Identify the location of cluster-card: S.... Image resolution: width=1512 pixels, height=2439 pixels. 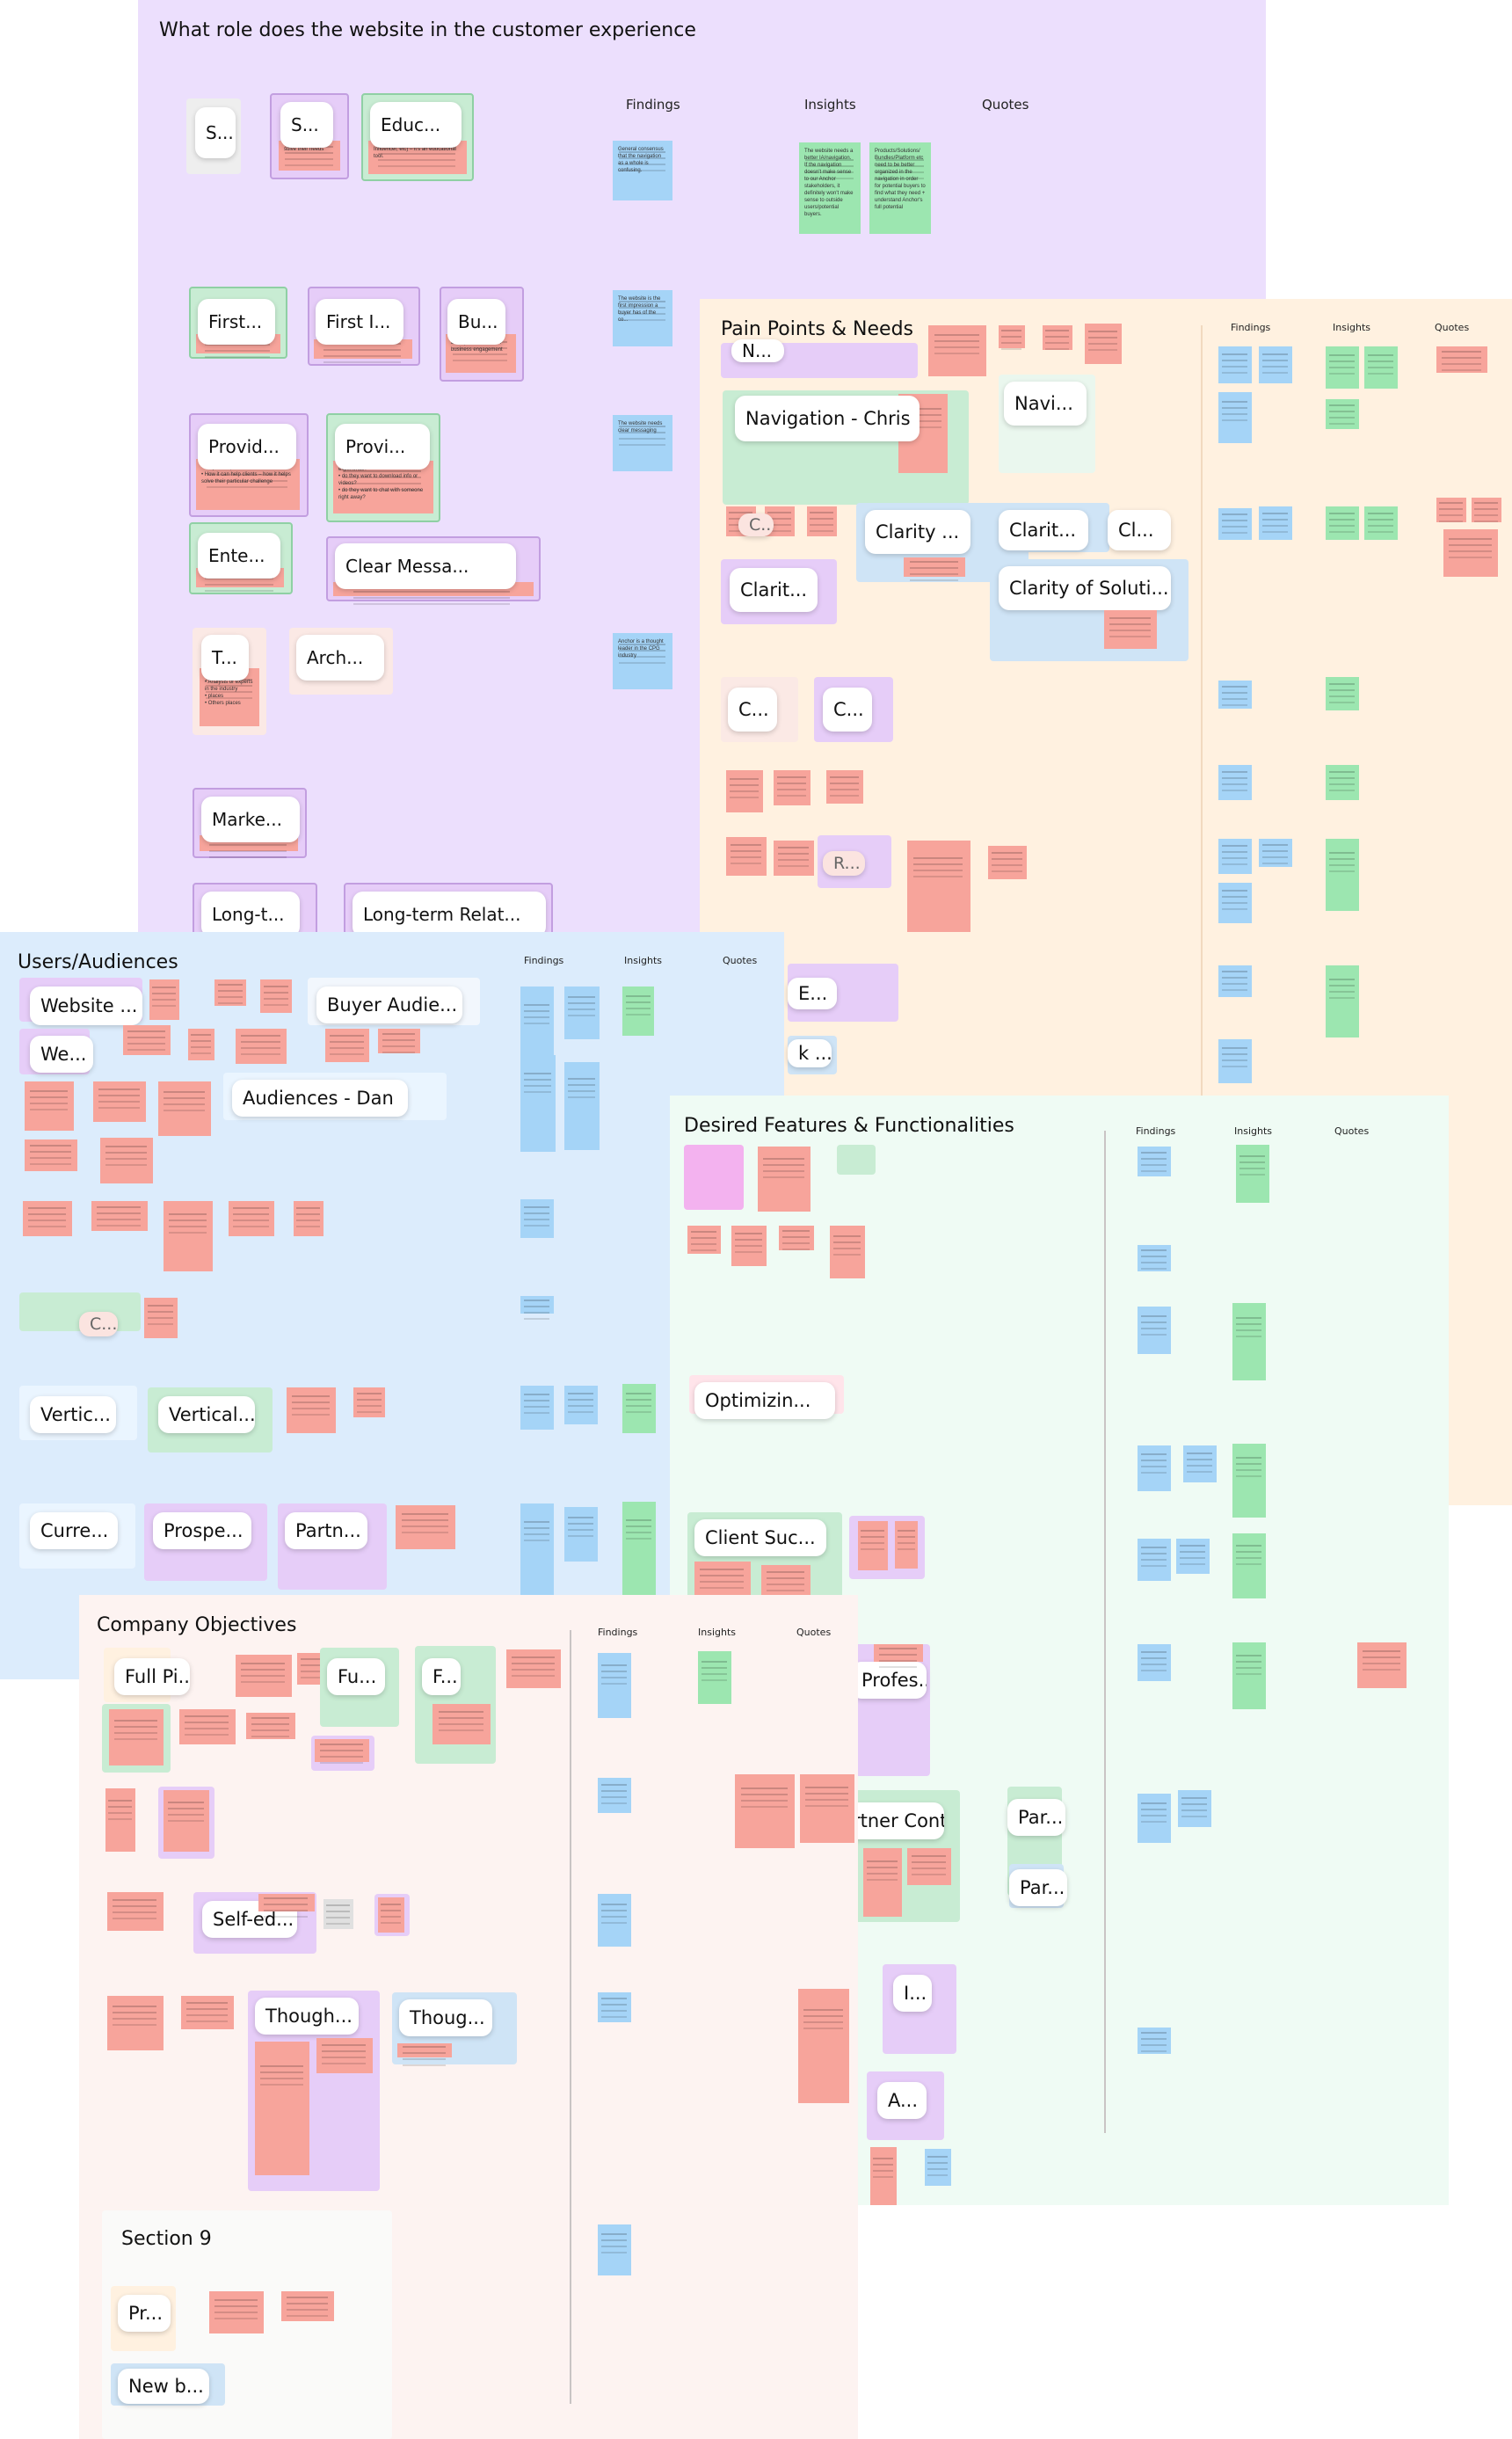
(307, 125).